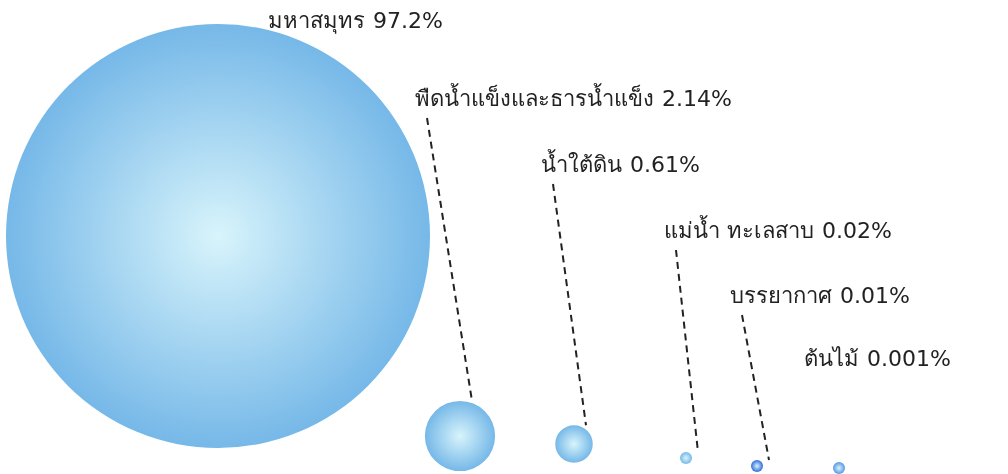 The height and width of the screenshot is (474, 1008). What do you see at coordinates (739, 229) in the screenshot?
I see `category-label: แม่น้ำ ทะเลสาบ` at bounding box center [739, 229].